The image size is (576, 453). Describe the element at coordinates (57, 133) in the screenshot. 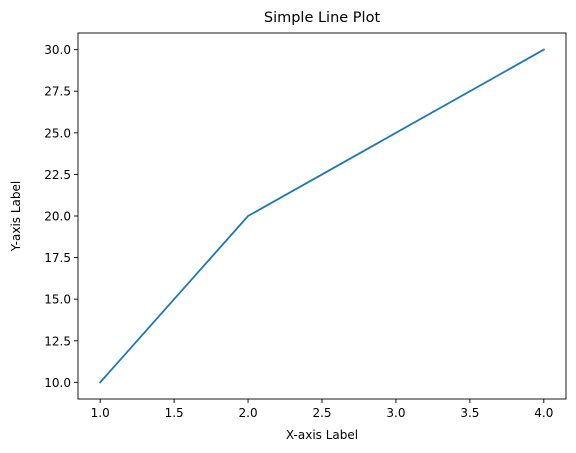

I see `y-tick-label: 25.0` at that location.